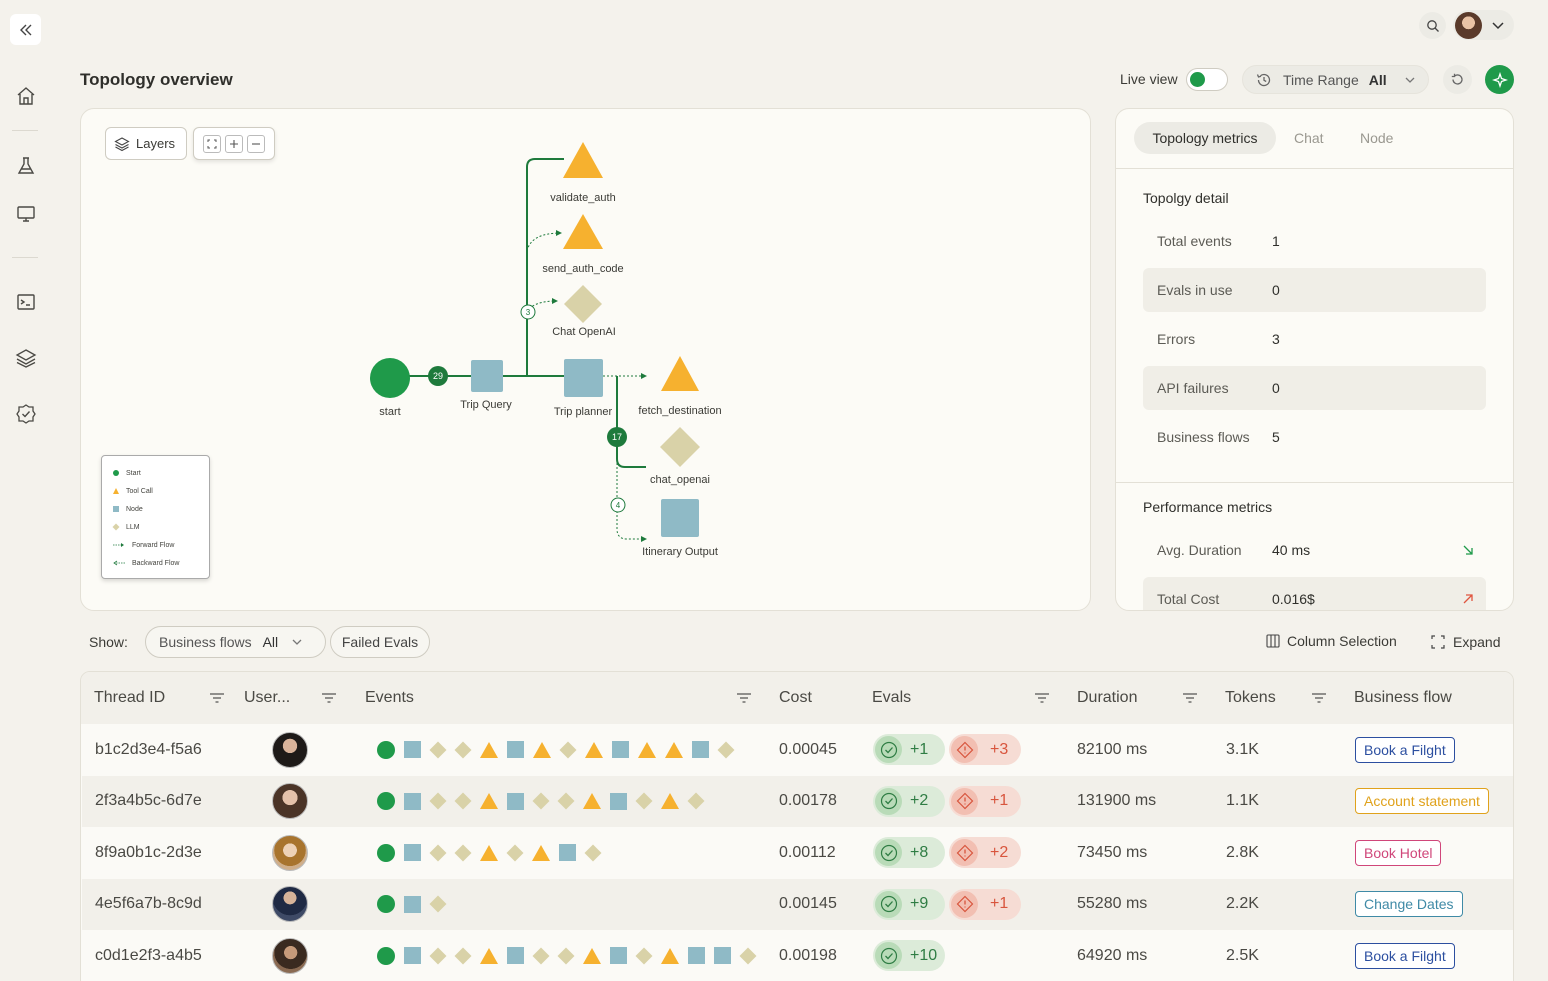 This screenshot has height=981, width=1548. What do you see at coordinates (26, 414) in the screenshot?
I see `sidebar-item-verified` at bounding box center [26, 414].